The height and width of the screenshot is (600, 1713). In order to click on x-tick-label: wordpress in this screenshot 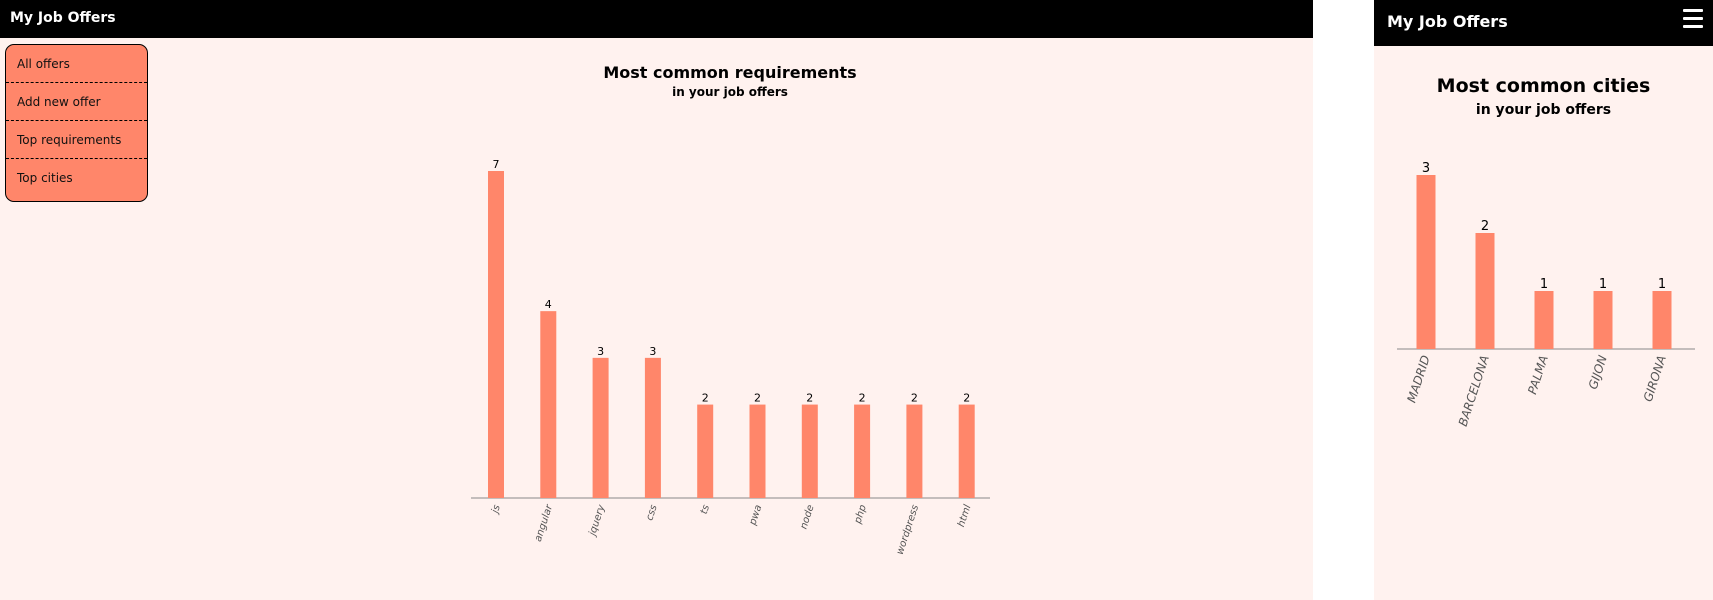, I will do `click(908, 530)`.